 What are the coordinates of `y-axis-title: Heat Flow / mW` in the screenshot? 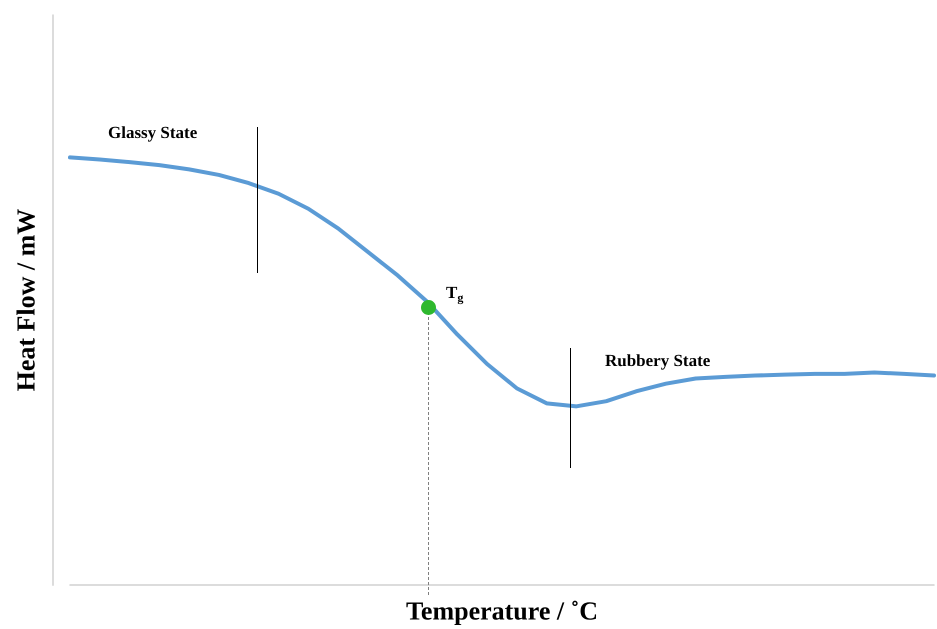 It's located at (26, 300).